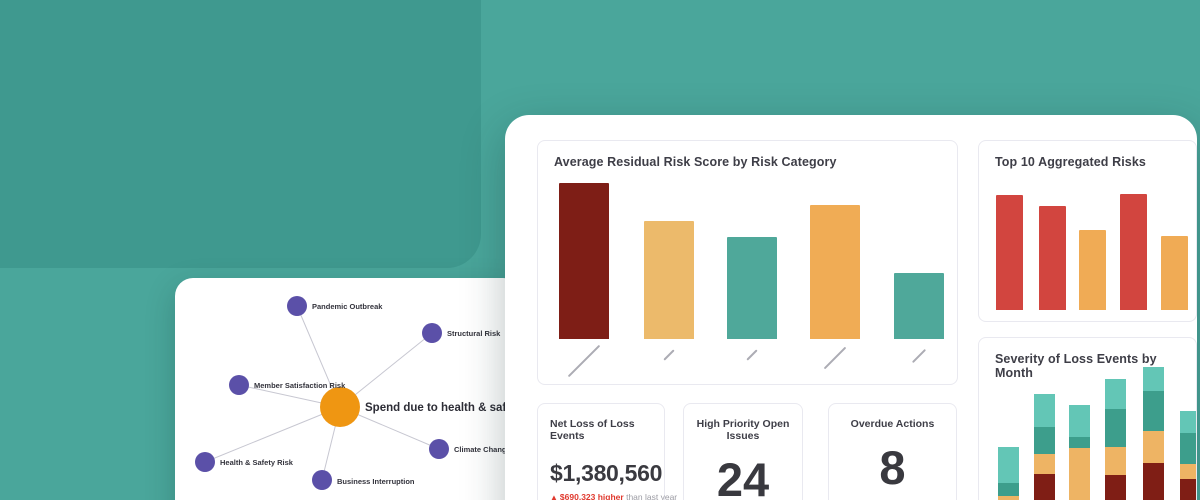 The image size is (1200, 500). What do you see at coordinates (1087, 225) in the screenshot?
I see `top10-aggregated-risks-chart` at bounding box center [1087, 225].